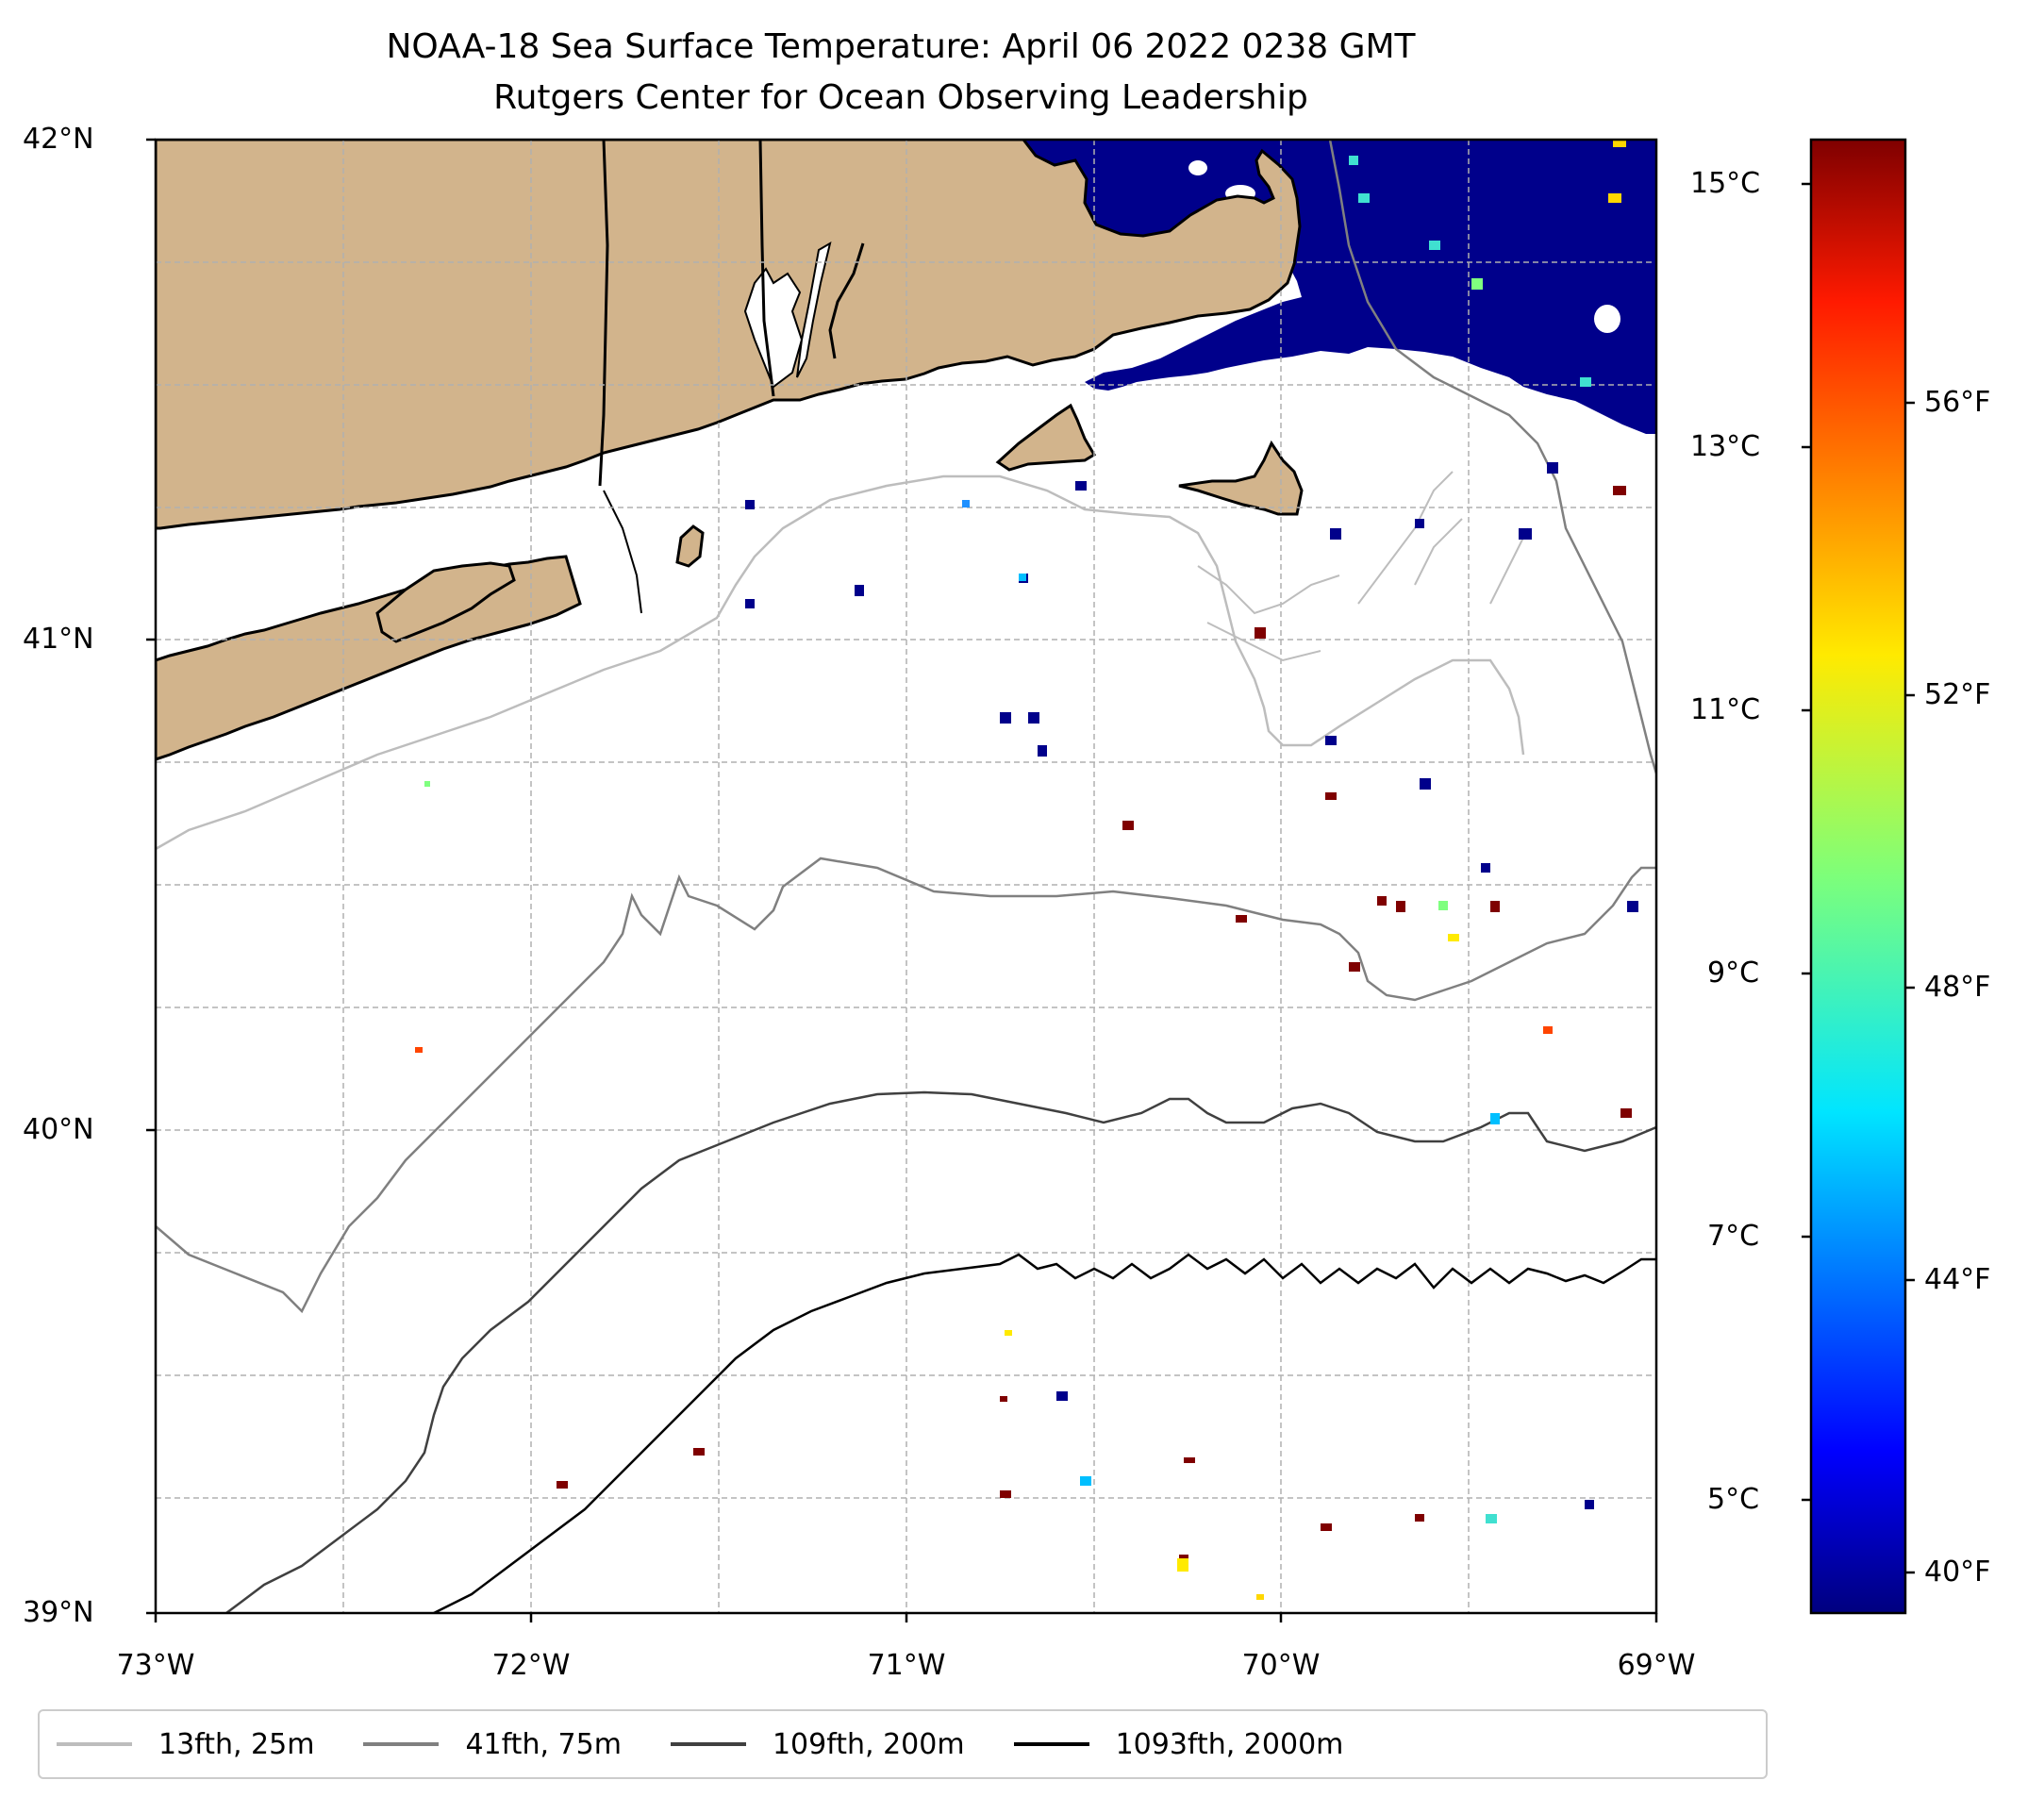 This screenshot has width=2044, height=1797. Describe the element at coordinates (907, 1665) in the screenshot. I see `x-tick-label: 71°W` at that location.